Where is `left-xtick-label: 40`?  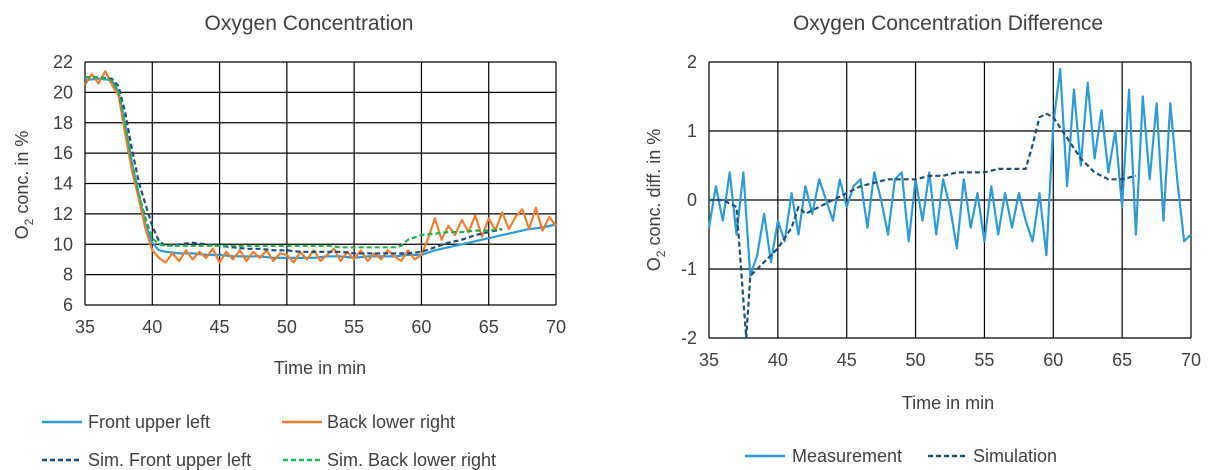
left-xtick-label: 40 is located at coordinates (152, 327).